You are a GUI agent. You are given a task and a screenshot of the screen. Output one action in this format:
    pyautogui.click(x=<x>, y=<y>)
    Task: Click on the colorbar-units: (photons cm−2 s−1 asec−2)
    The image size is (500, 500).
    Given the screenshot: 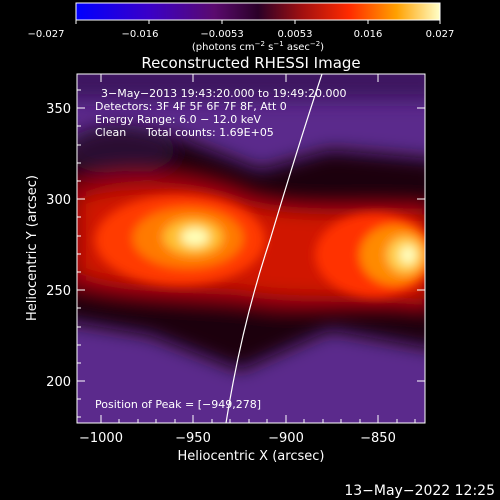 What is the action you would take?
    pyautogui.click(x=258, y=46)
    